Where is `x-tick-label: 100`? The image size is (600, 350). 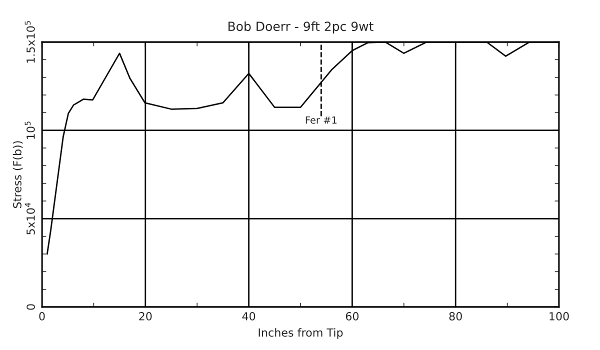
x-tick-label: 100 is located at coordinates (559, 316).